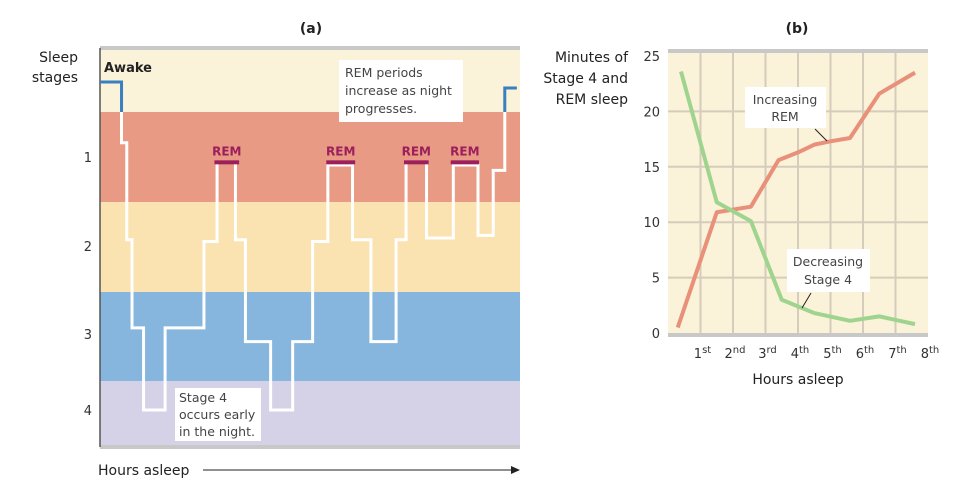  What do you see at coordinates (832, 353) in the screenshot?
I see `x-tick-label: 5th` at bounding box center [832, 353].